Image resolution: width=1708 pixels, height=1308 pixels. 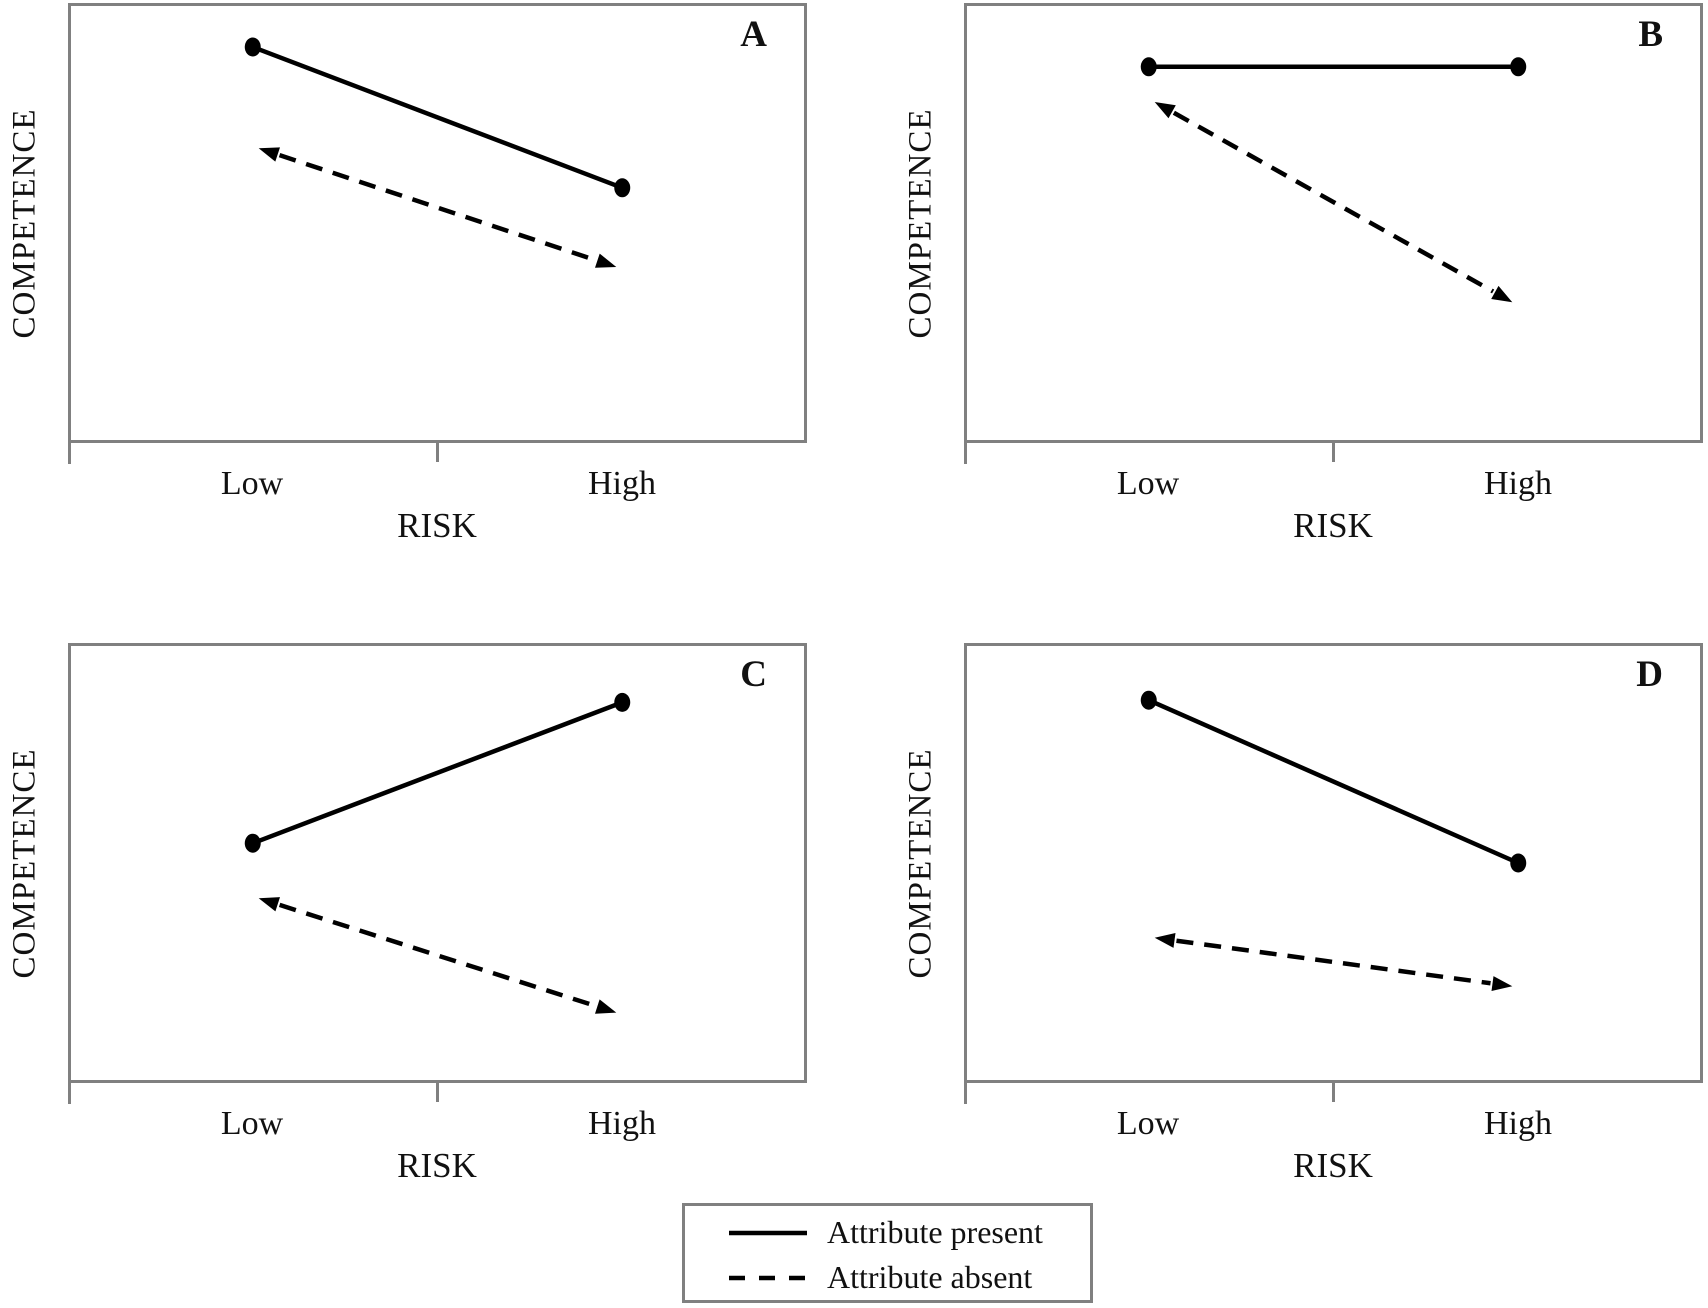 I want to click on panel-letter: C, so click(x=753, y=674).